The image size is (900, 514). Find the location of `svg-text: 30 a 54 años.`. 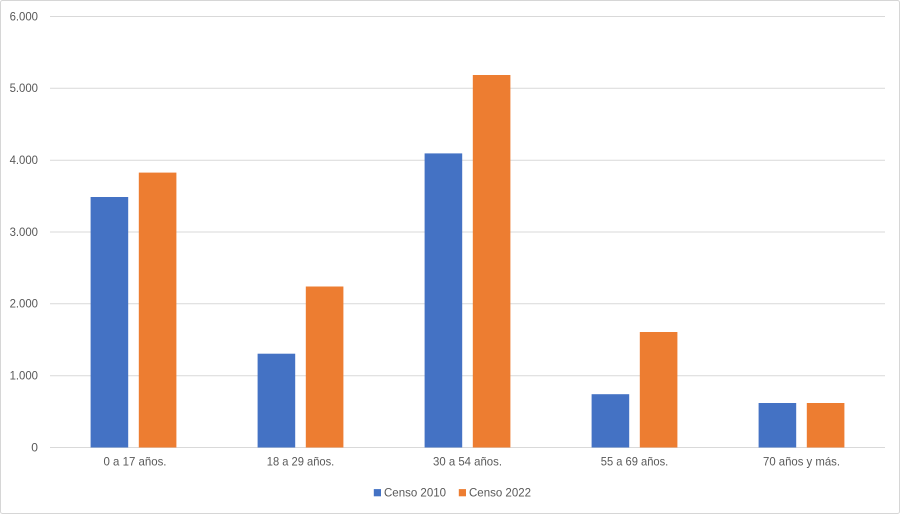

svg-text: 30 a 54 años. is located at coordinates (467, 462).